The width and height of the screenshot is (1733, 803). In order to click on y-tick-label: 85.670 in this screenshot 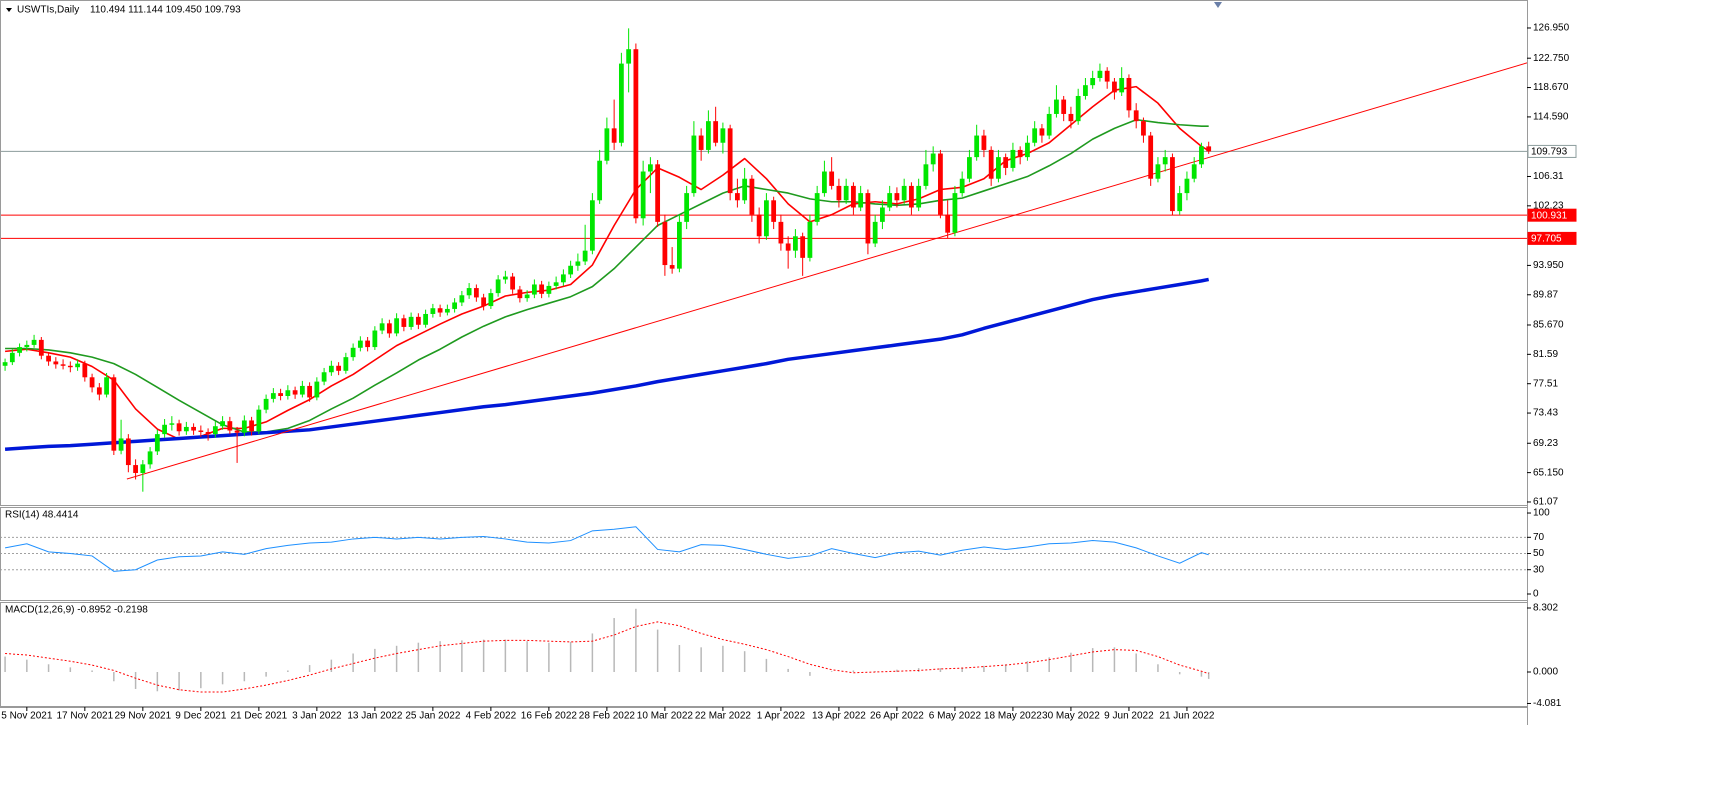, I will do `click(1548, 325)`.